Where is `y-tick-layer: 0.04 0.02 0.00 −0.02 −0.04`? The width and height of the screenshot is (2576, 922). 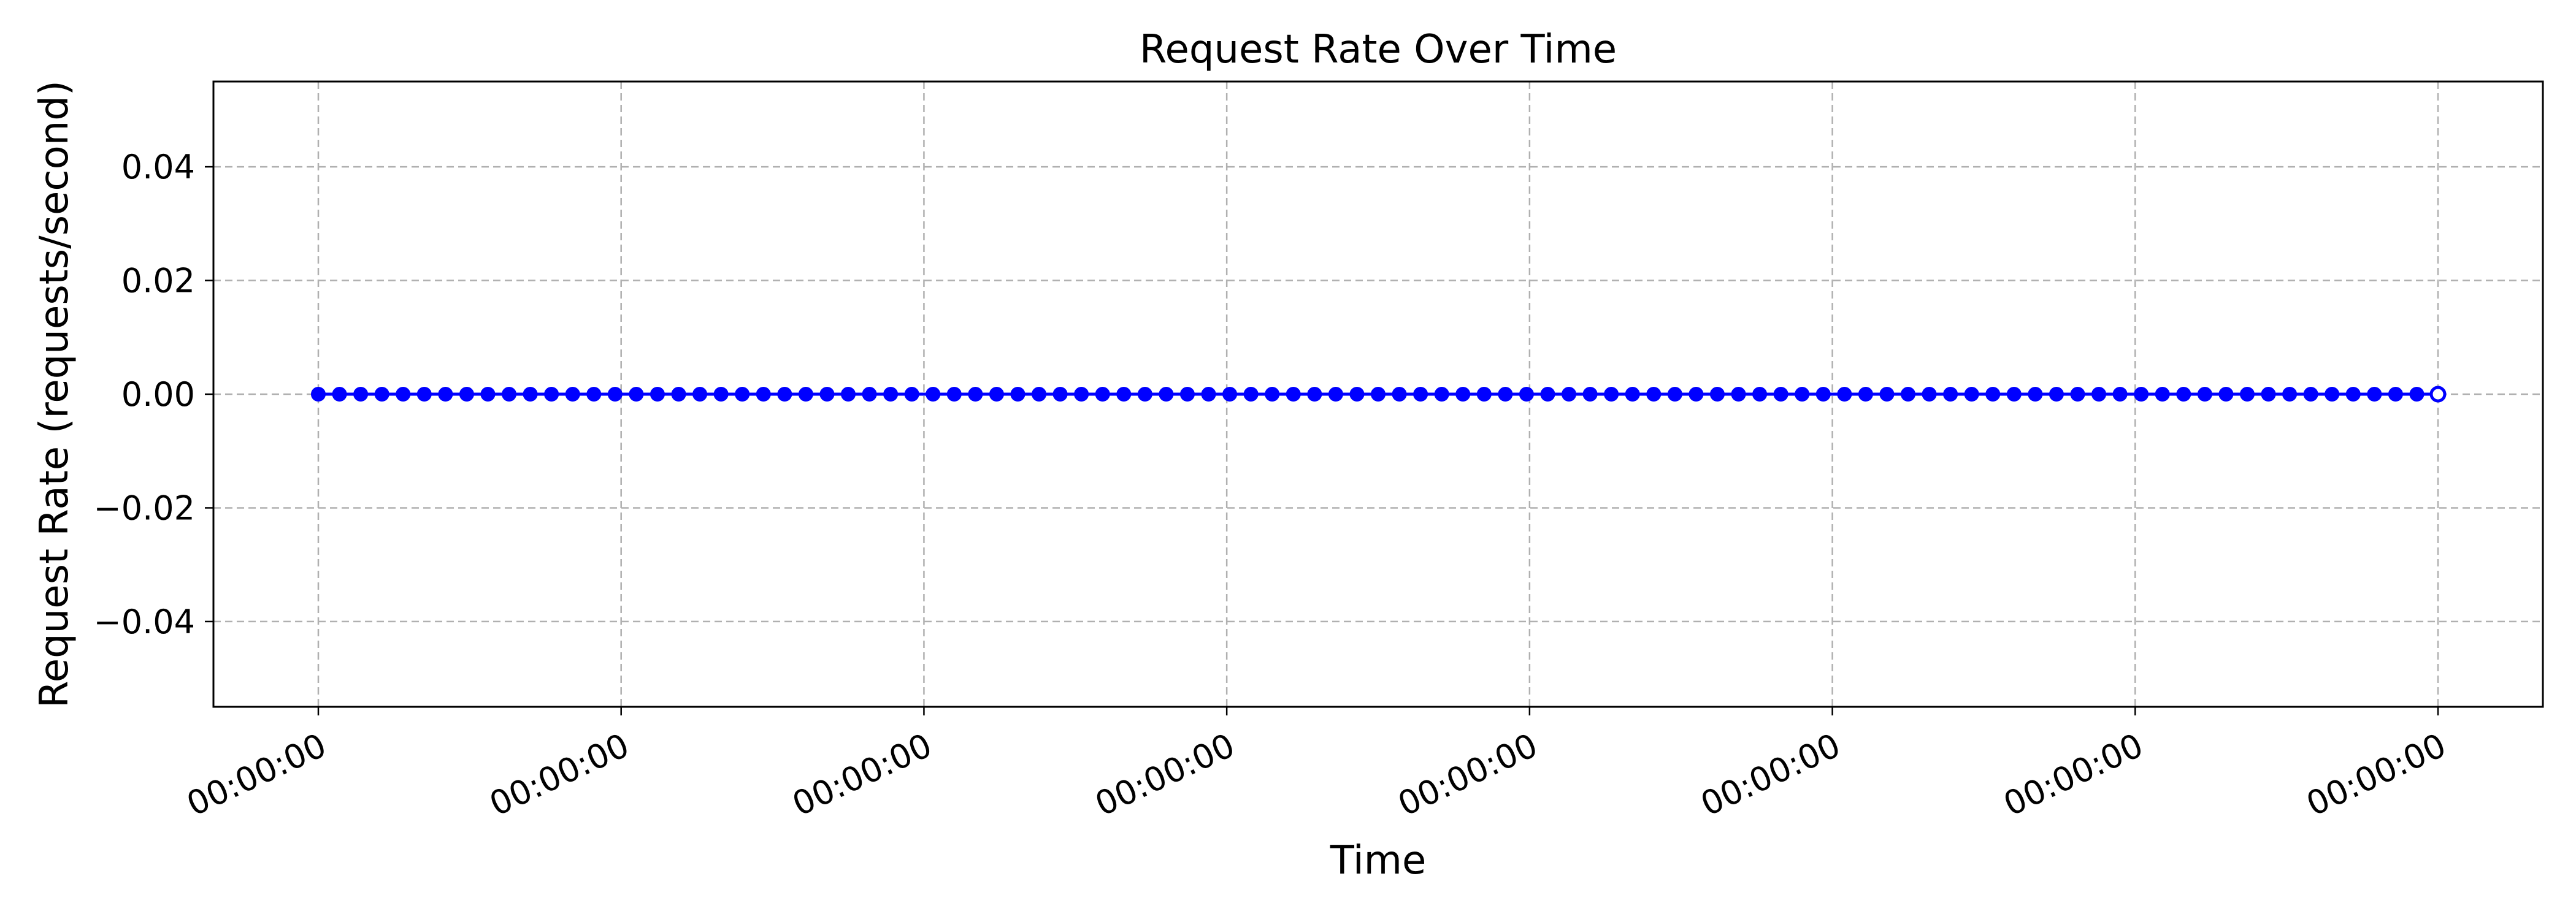 y-tick-layer: 0.04 0.02 0.00 −0.02 −0.04 is located at coordinates (153, 394).